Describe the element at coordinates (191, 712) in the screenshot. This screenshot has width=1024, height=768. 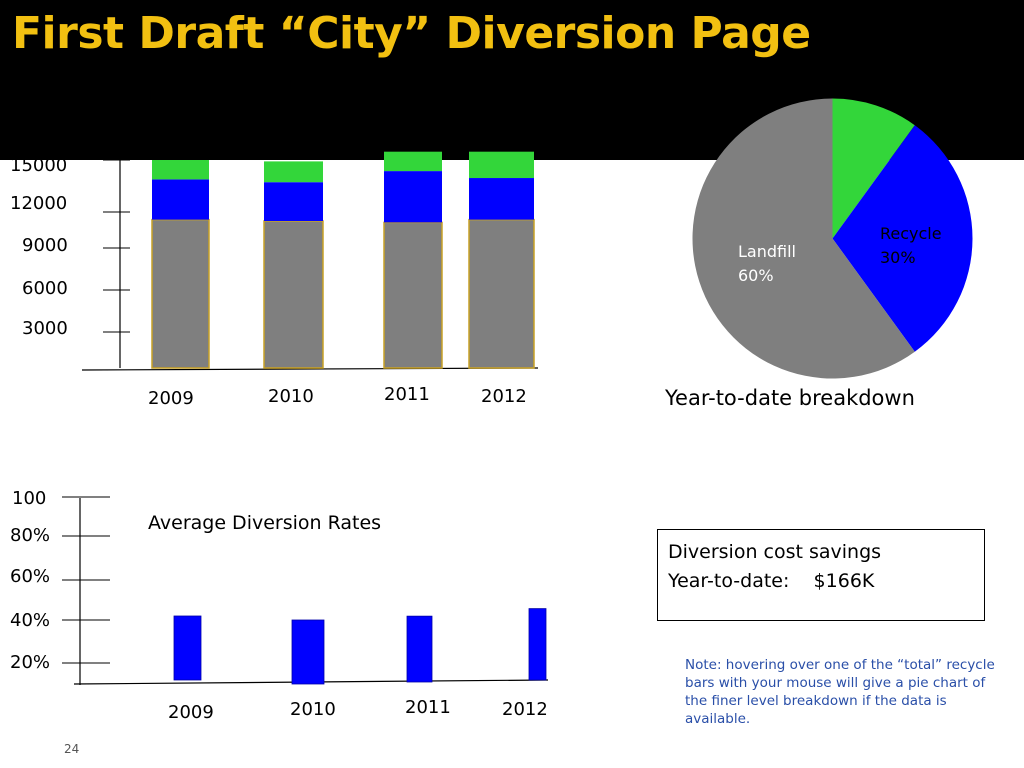
I see `rates-x-label-2009: 2009` at that location.